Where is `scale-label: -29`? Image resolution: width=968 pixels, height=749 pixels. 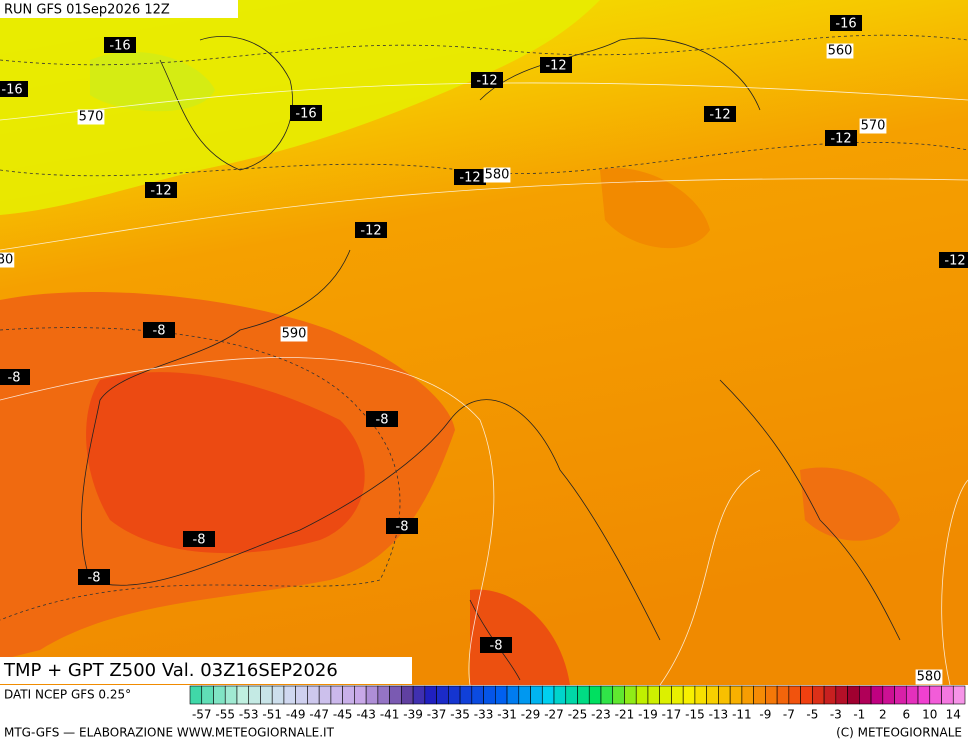
scale-label: -29 is located at coordinates (531, 715).